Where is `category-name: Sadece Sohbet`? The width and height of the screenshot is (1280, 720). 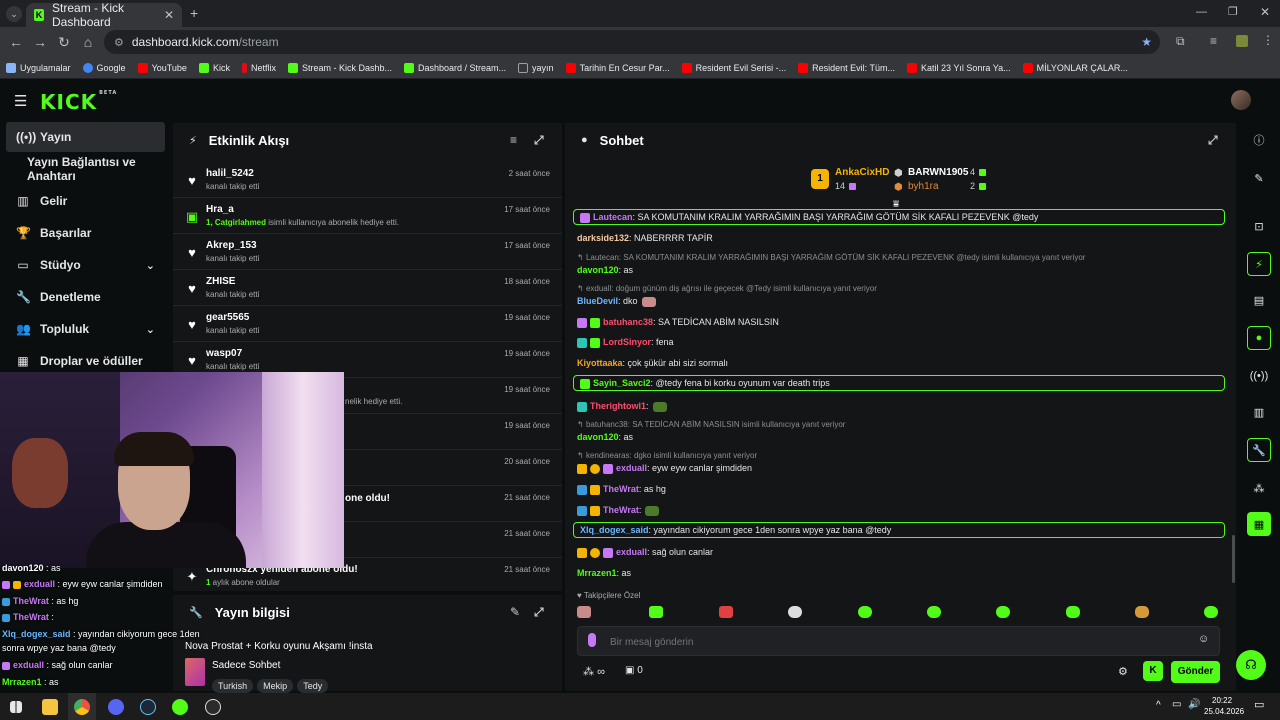 category-name: Sadece Sohbet is located at coordinates (246, 665).